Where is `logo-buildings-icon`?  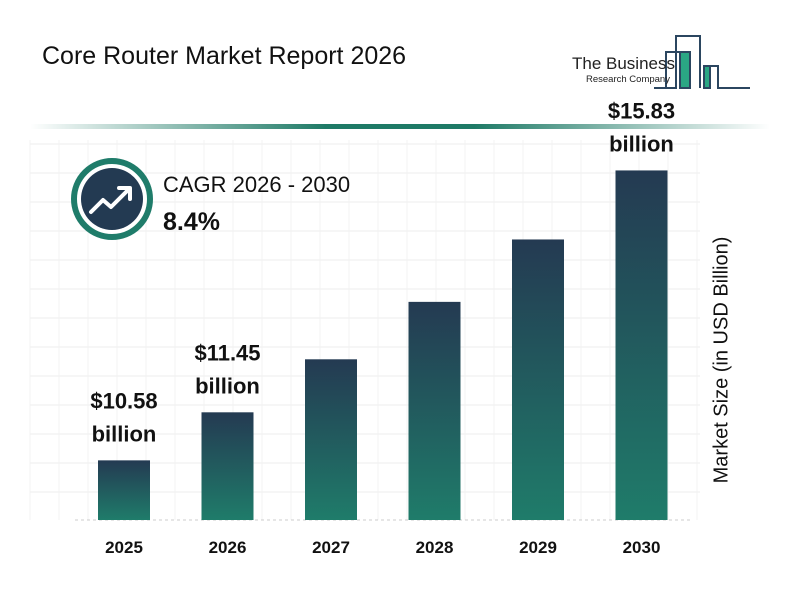 logo-buildings-icon is located at coordinates (702, 62).